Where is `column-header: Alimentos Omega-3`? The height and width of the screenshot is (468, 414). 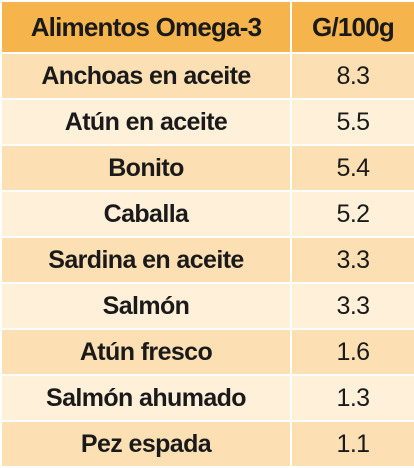
column-header: Alimentos Omega-3 is located at coordinates (146, 27).